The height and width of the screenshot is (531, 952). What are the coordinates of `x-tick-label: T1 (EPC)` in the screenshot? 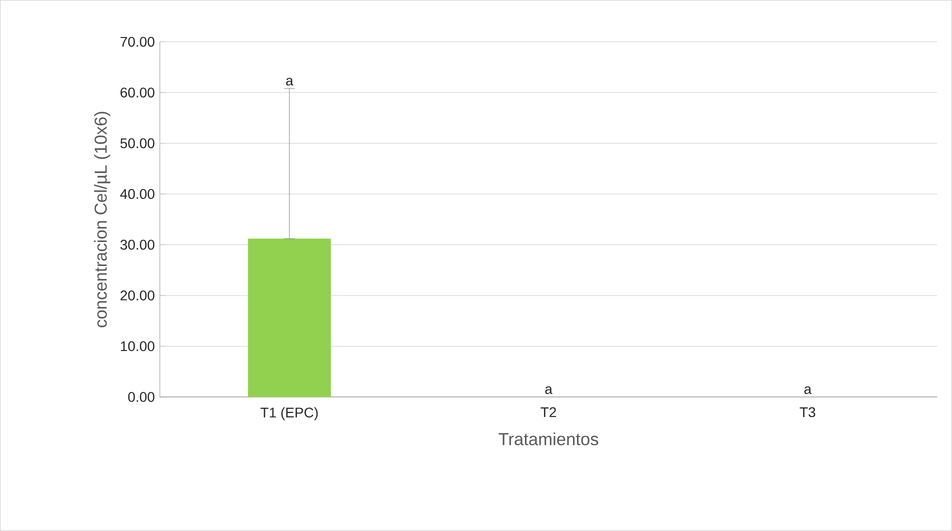 It's located at (289, 413).